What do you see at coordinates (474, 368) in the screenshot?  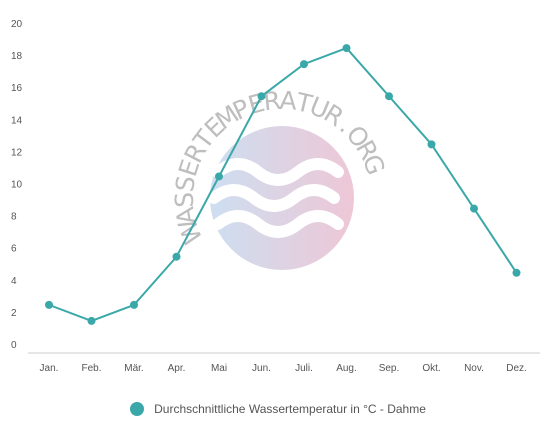 I see `x-tick-label: Nov.` at bounding box center [474, 368].